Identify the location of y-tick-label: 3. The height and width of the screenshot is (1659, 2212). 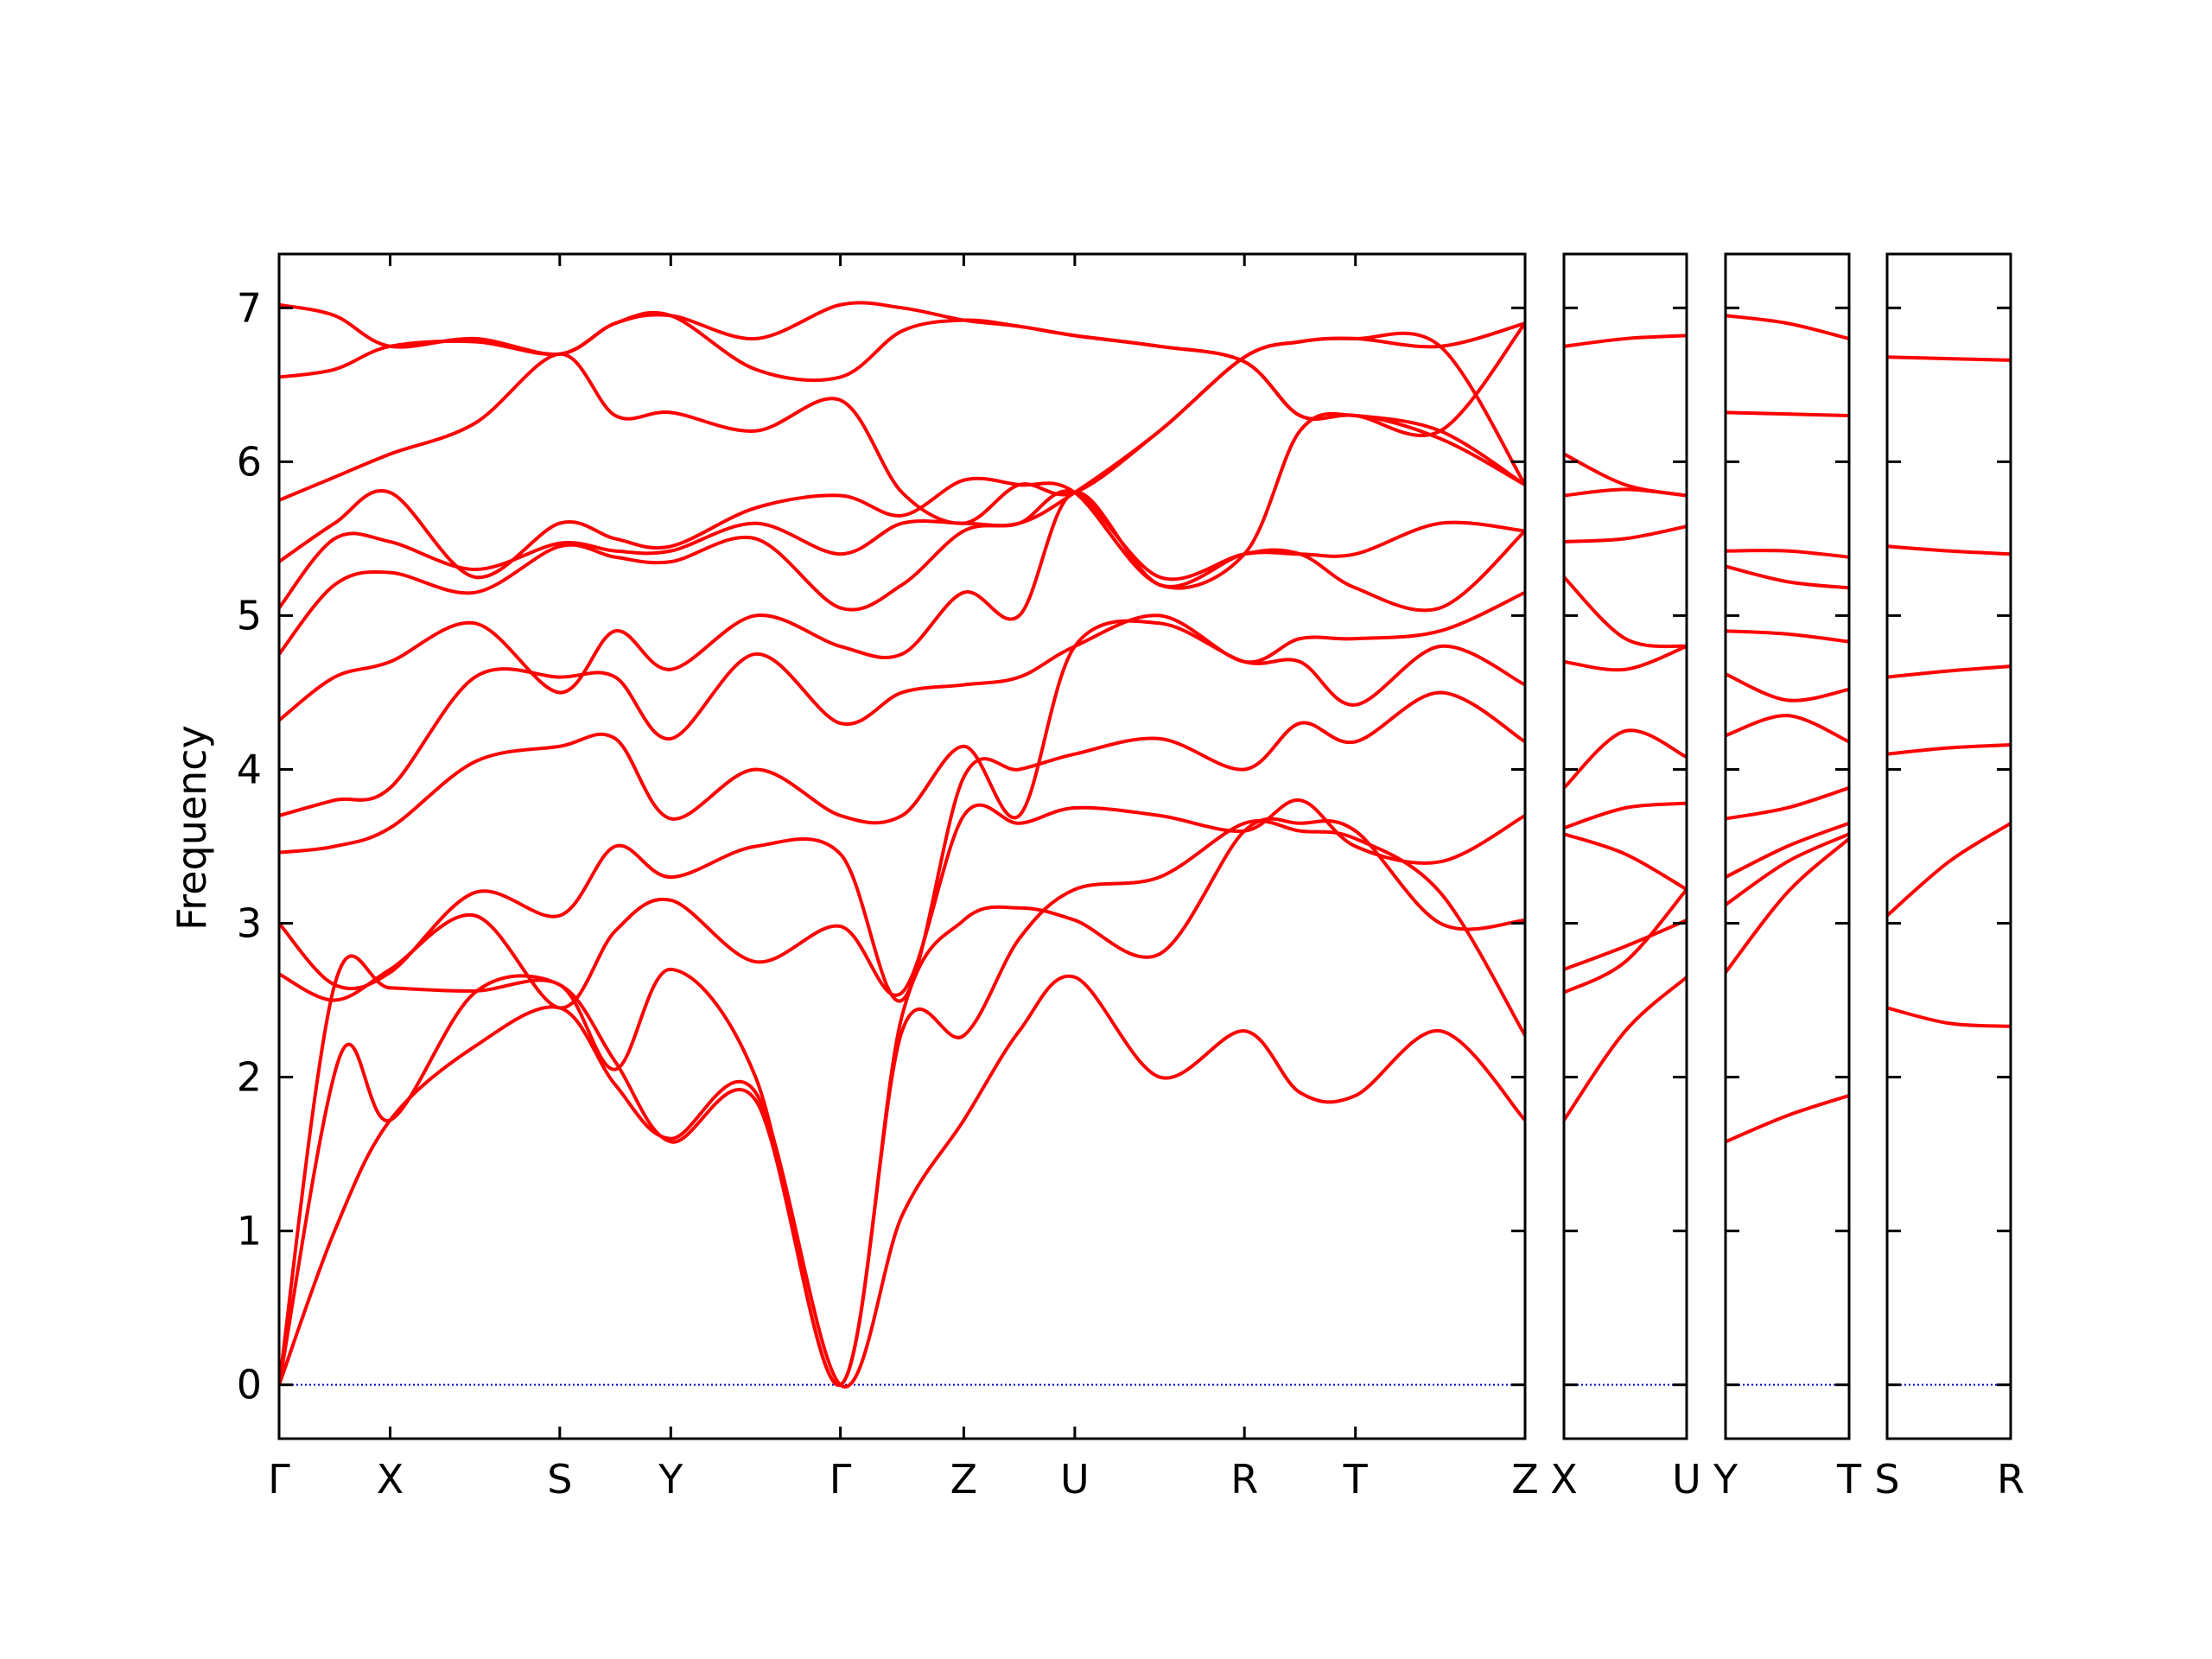
(249, 923).